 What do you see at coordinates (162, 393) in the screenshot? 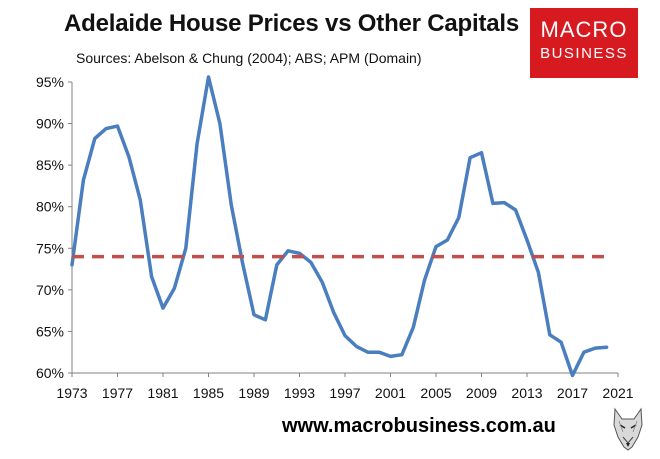
I see `x-tick-label: 1981` at bounding box center [162, 393].